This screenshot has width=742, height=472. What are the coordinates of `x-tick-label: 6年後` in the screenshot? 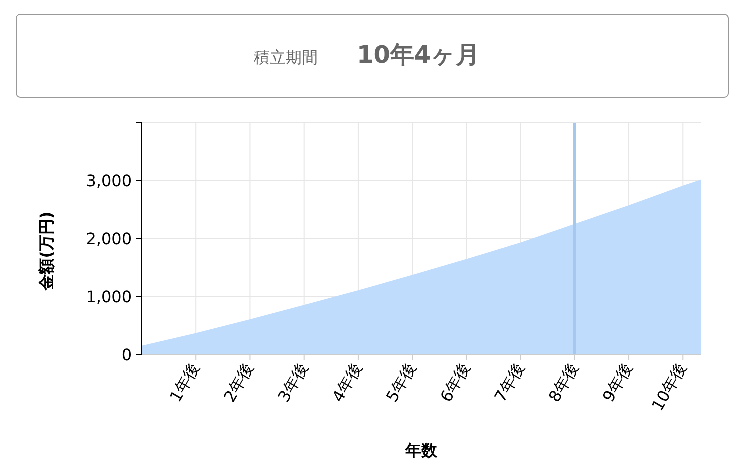 It's located at (455, 383).